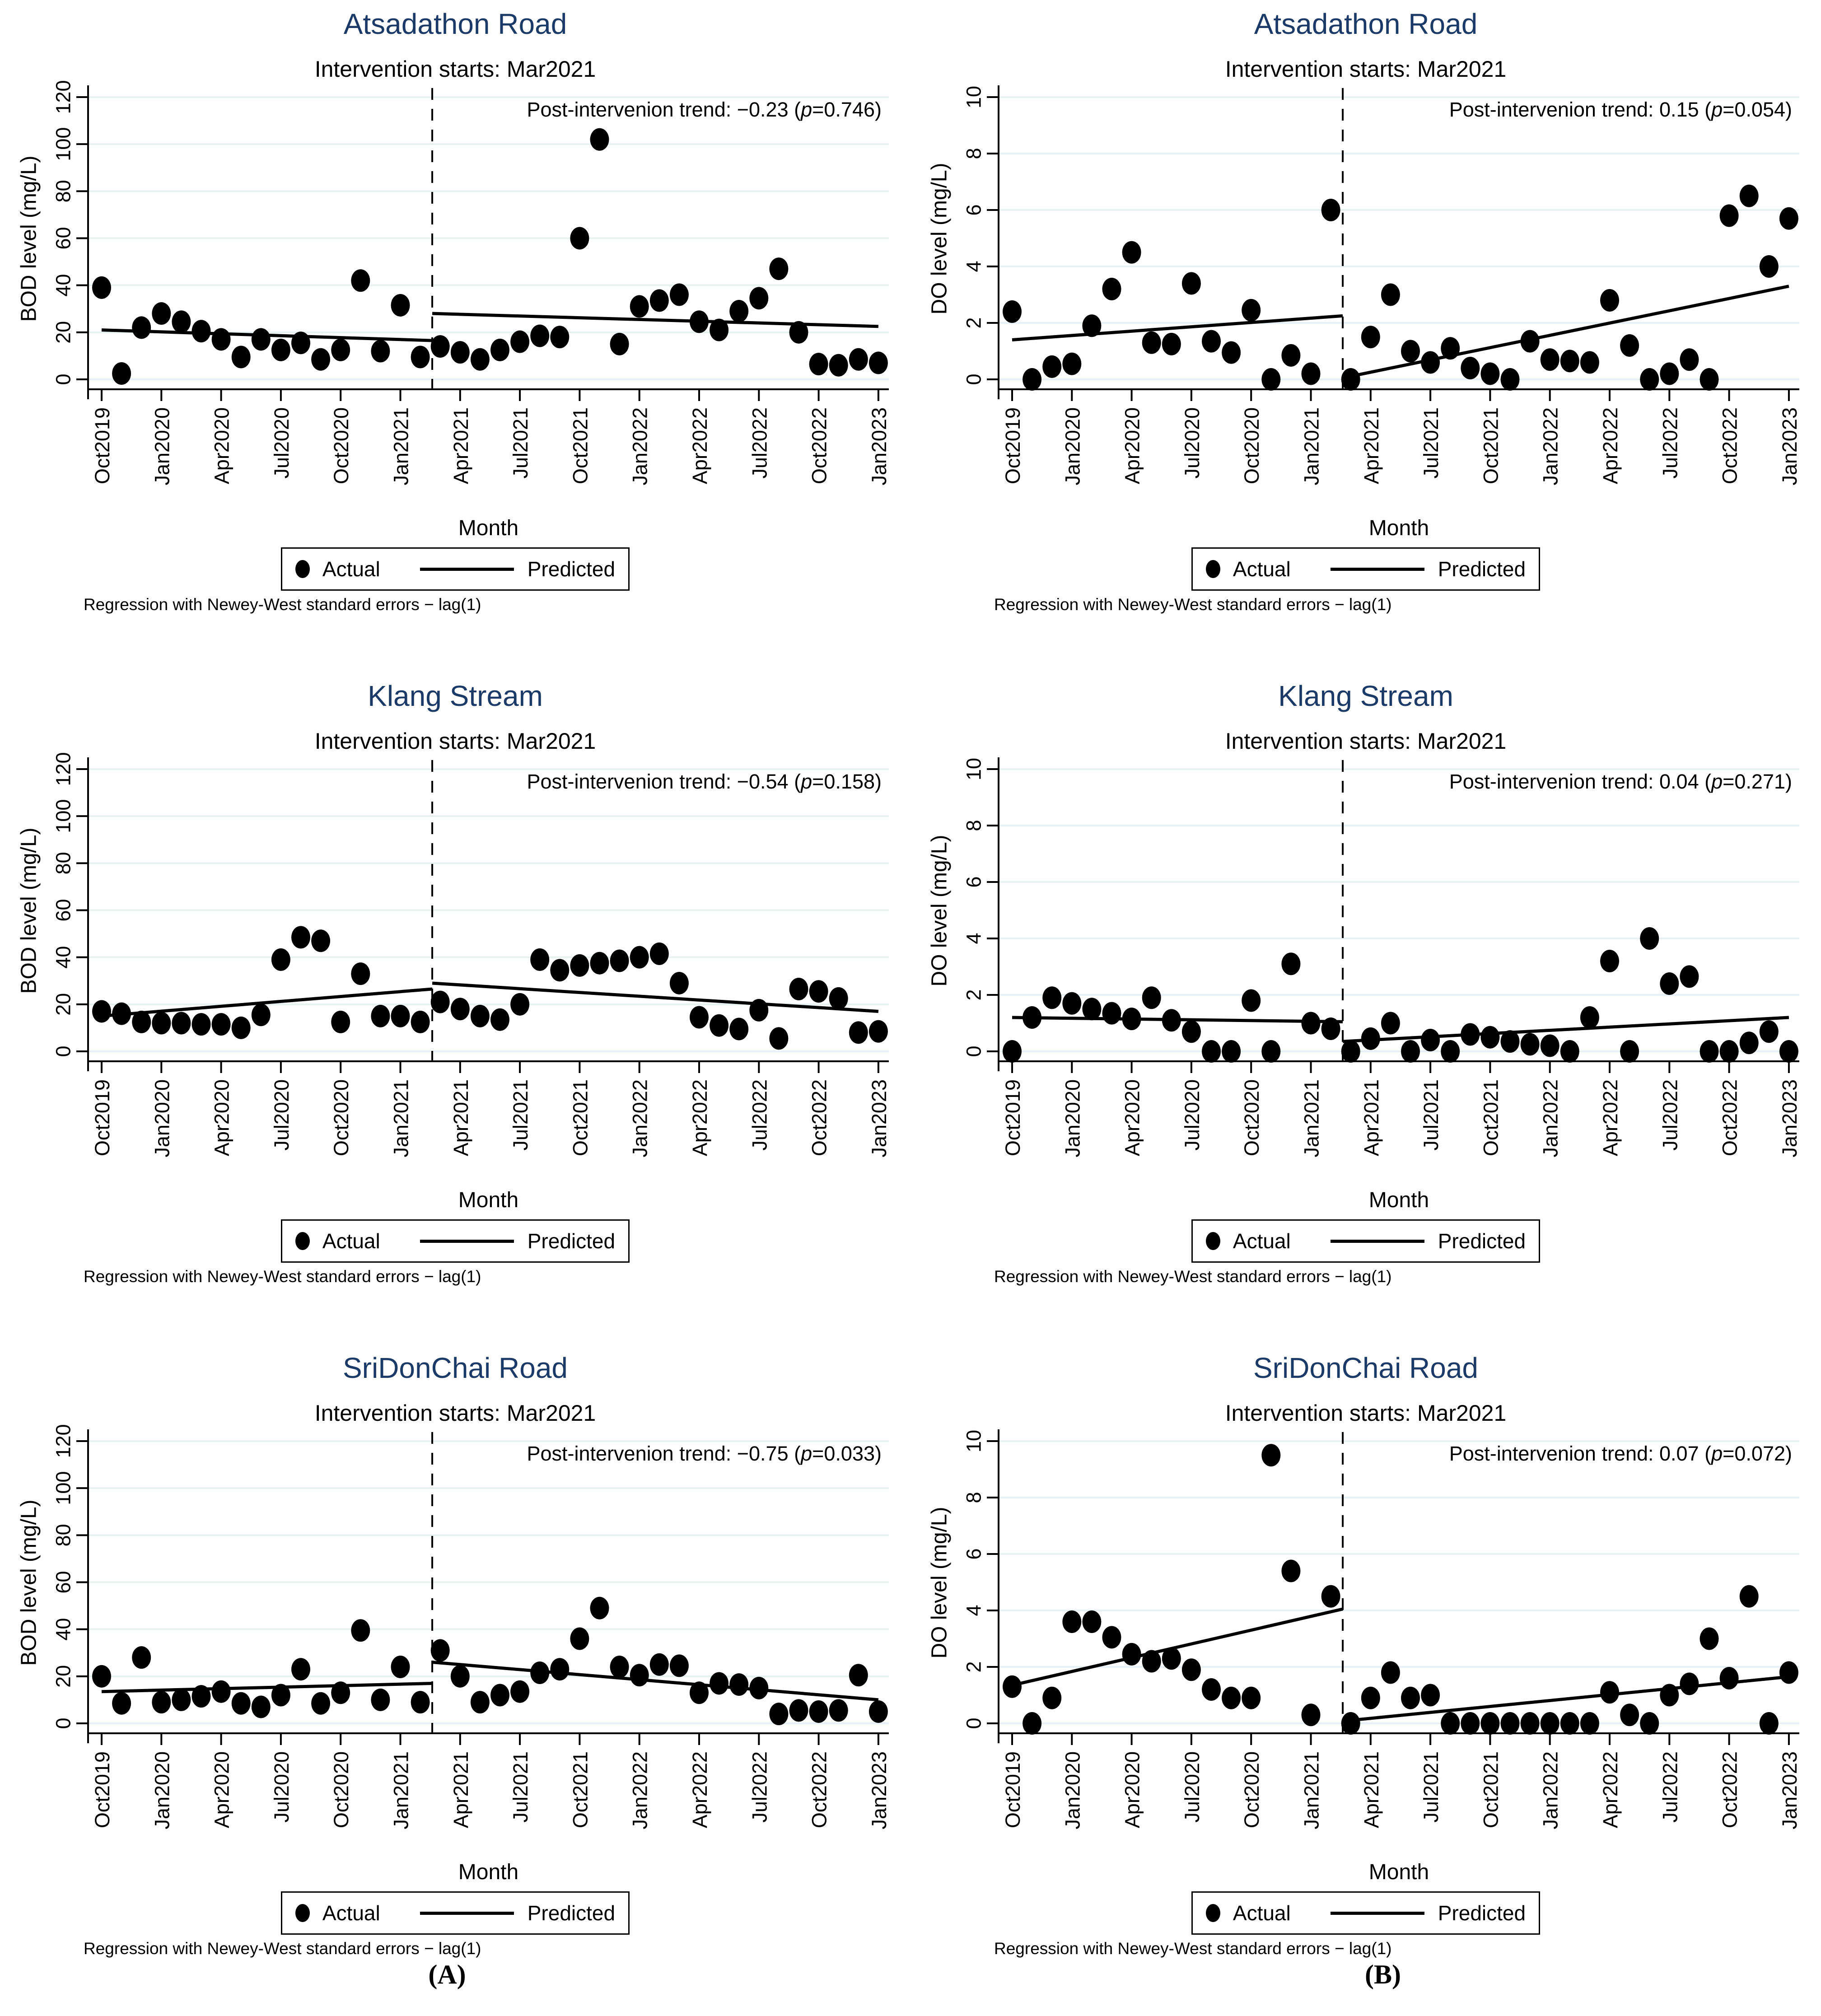 The image size is (1821, 2016). I want to click on x-tick-label: Oct2022, so click(819, 1117).